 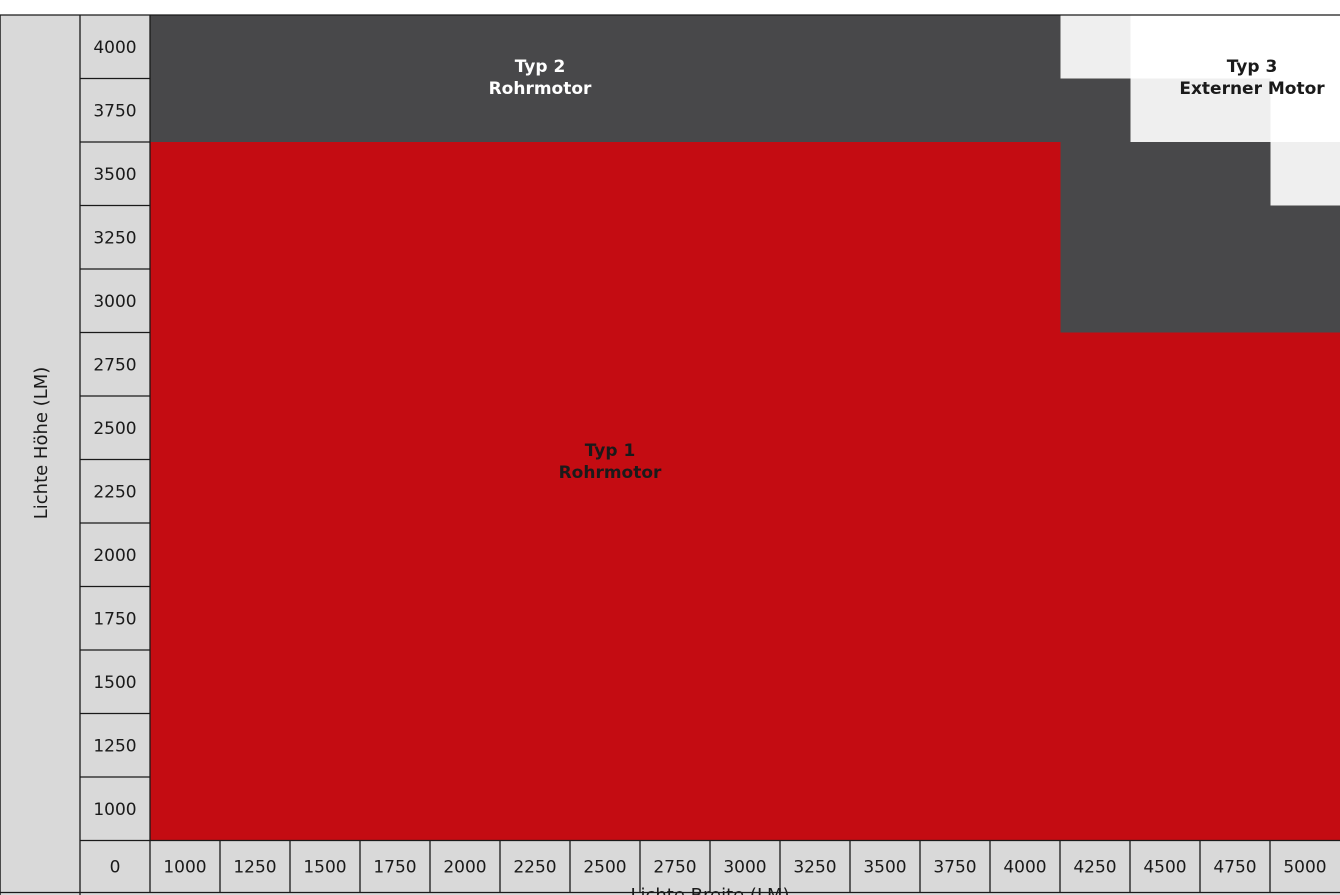 What do you see at coordinates (709, 890) in the screenshot?
I see `x-axis-label: Lichte Breite (LM)` at bounding box center [709, 890].